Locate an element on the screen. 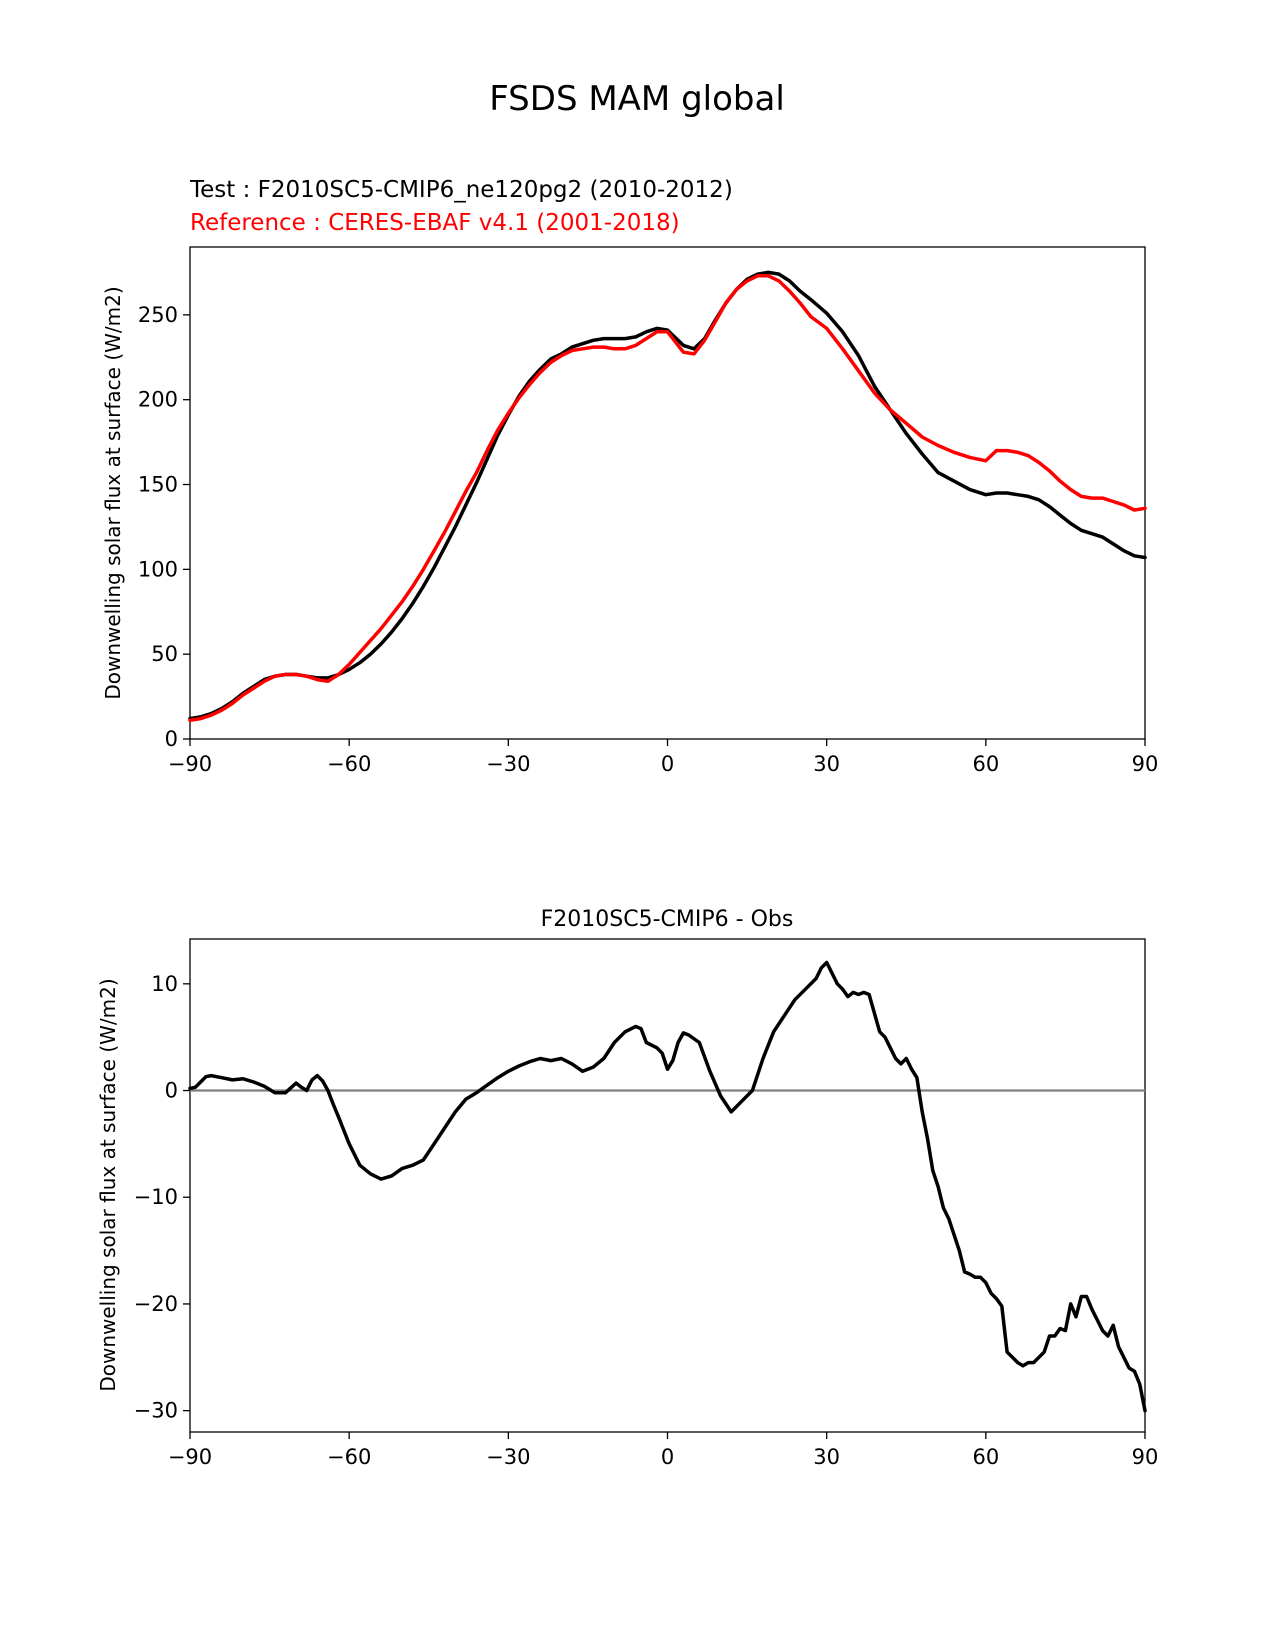  bottom-x-tick-label: −60 is located at coordinates (349, 1457).